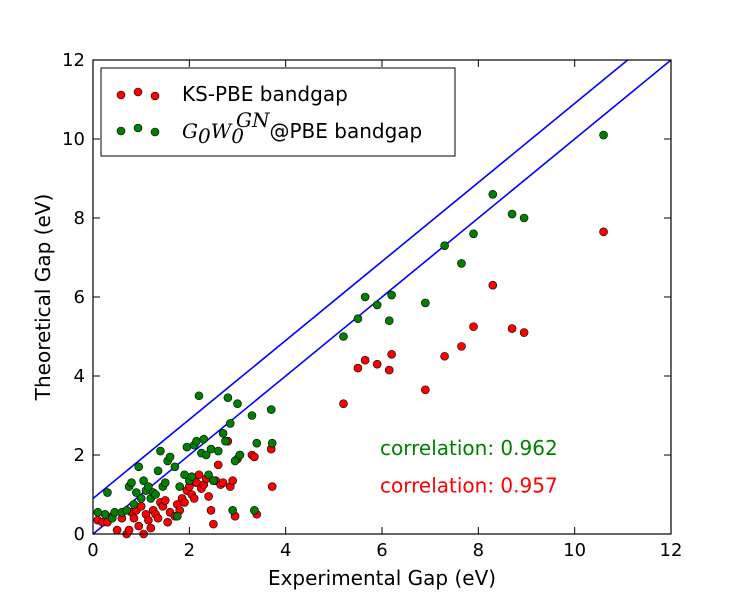 Image resolution: width=747 pixels, height=612 pixels. What do you see at coordinates (382, 578) in the screenshot?
I see `x-axis-label: Experimental Gap (eV)` at bounding box center [382, 578].